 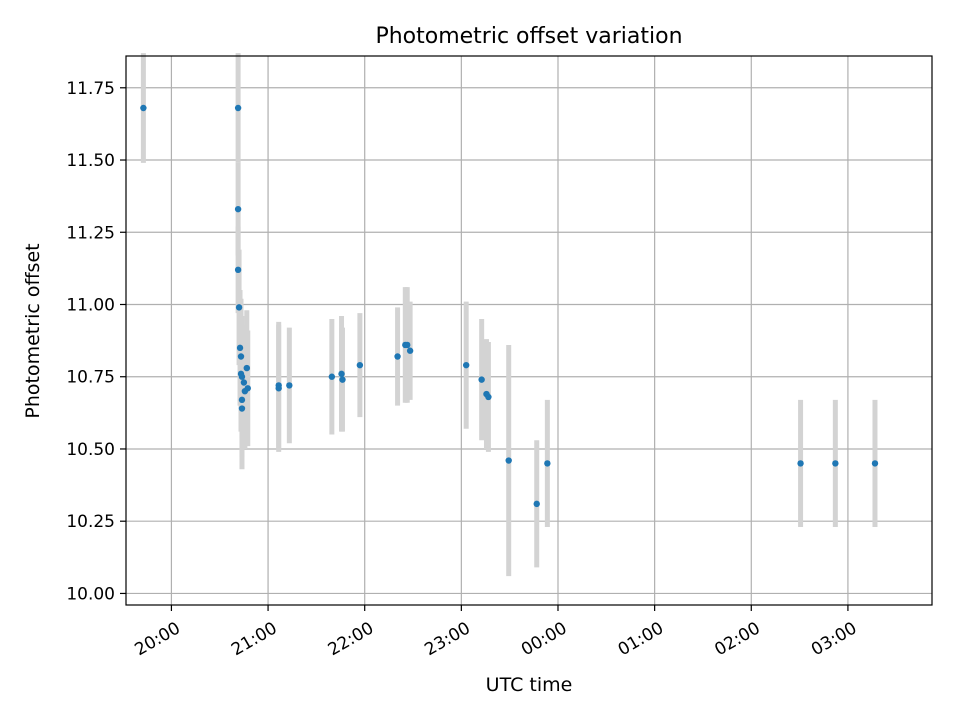 What do you see at coordinates (90, 233) in the screenshot?
I see `y-tick-label: 11.25` at bounding box center [90, 233].